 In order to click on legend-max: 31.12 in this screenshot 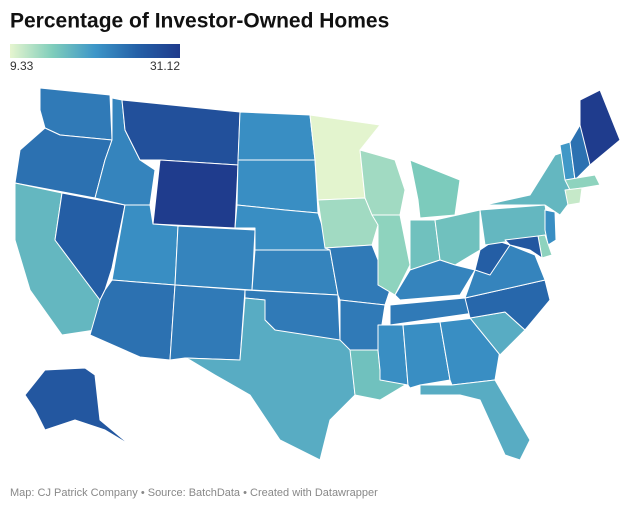, I will do `click(165, 66)`.